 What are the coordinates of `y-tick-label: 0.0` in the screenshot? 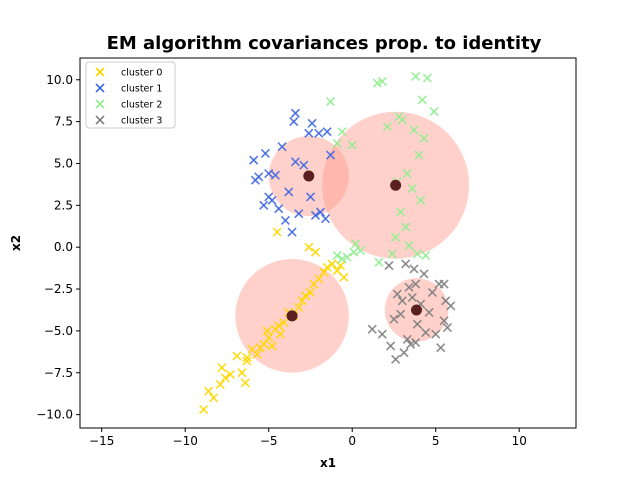 It's located at (63, 247).